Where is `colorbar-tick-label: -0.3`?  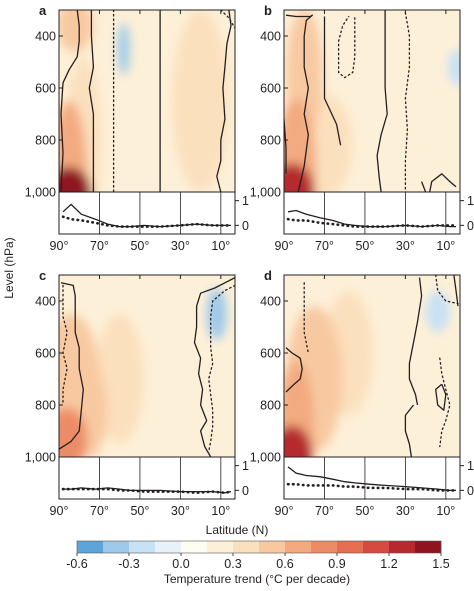
colorbar-tick-label: -0.3 is located at coordinates (129, 564).